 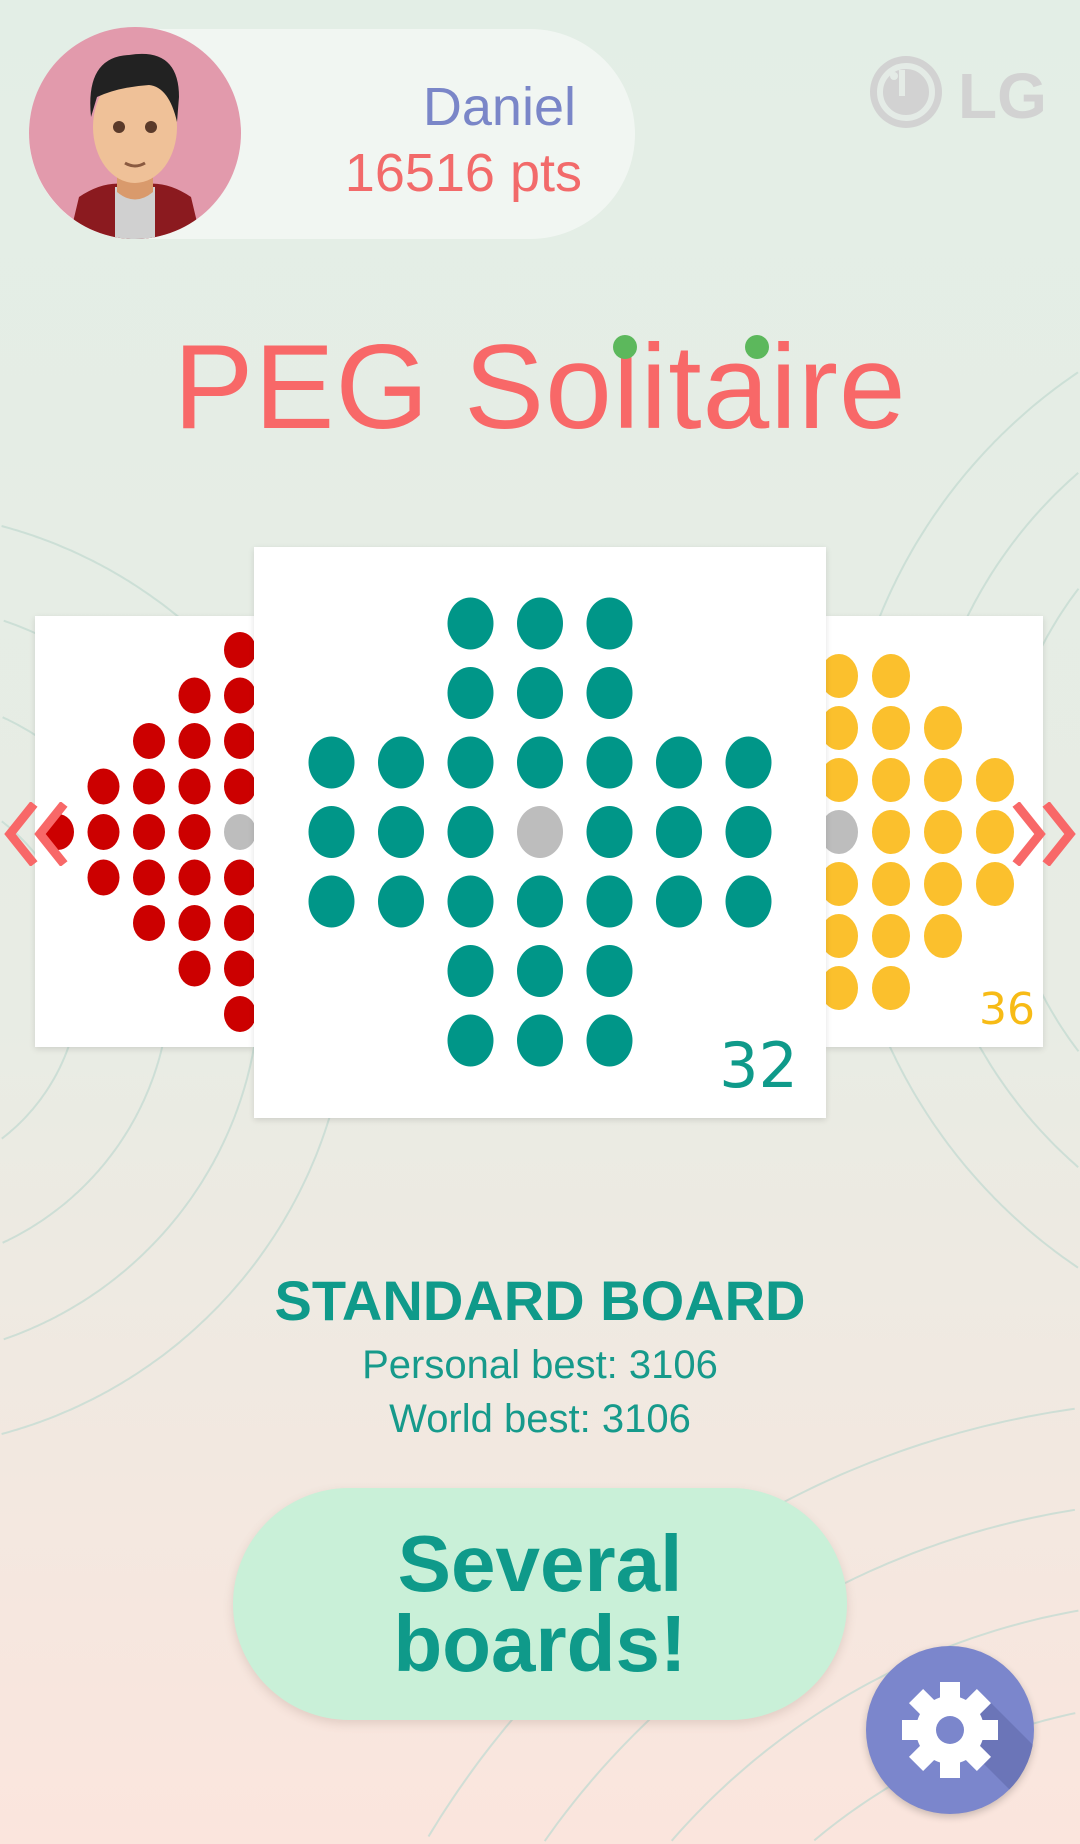 What do you see at coordinates (540, 387) in the screenshot?
I see `game-title: PEG Solitaire` at bounding box center [540, 387].